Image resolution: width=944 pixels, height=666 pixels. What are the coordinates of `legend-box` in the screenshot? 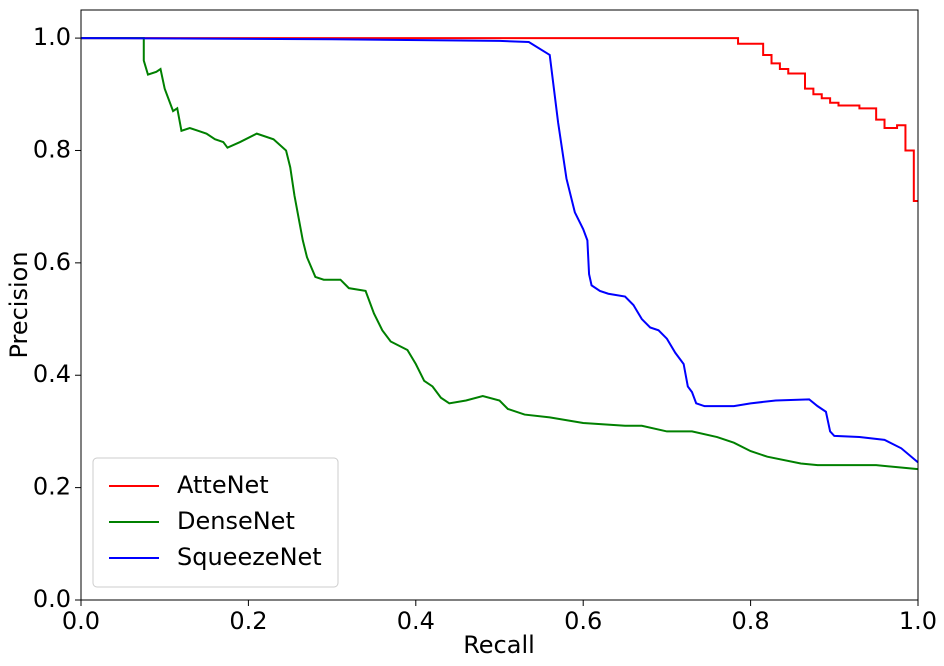 It's located at (215, 522).